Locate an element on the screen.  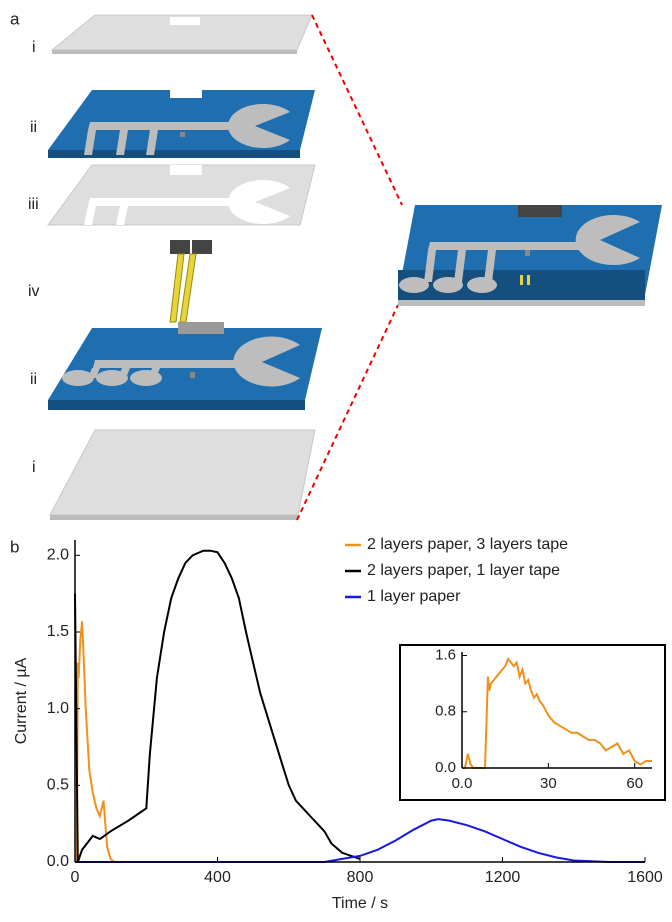
x-tick-label: 400 is located at coordinates (217, 877).